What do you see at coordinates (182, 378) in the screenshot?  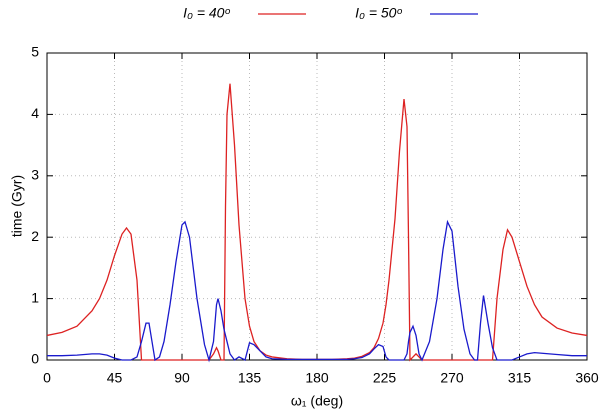 I see `x-tick-label: 90` at bounding box center [182, 378].